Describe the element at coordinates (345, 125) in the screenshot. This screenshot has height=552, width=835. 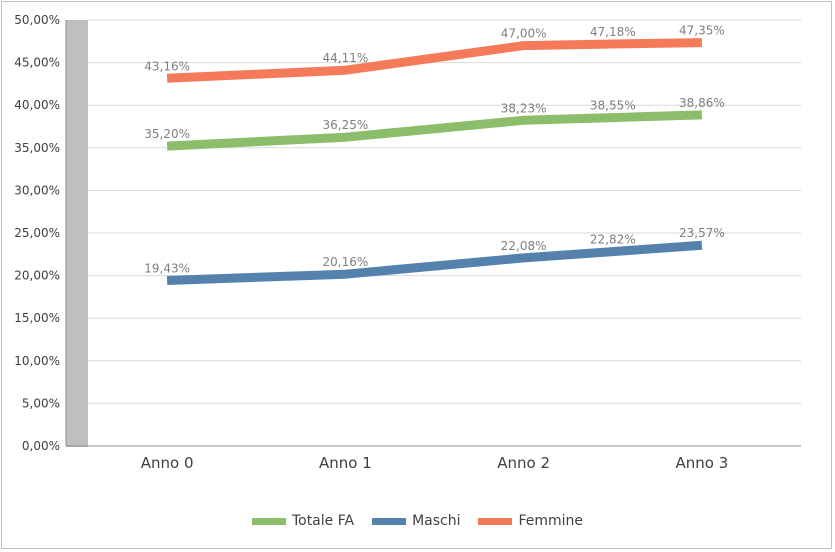
I see `data-label: 36,25%` at that location.